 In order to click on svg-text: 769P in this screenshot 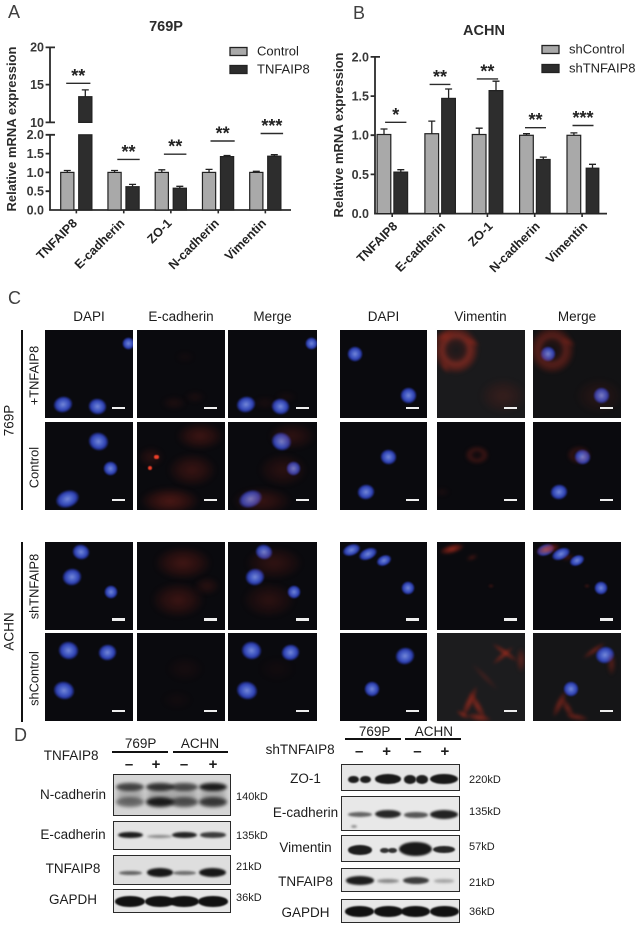, I will do `click(166, 27)`.